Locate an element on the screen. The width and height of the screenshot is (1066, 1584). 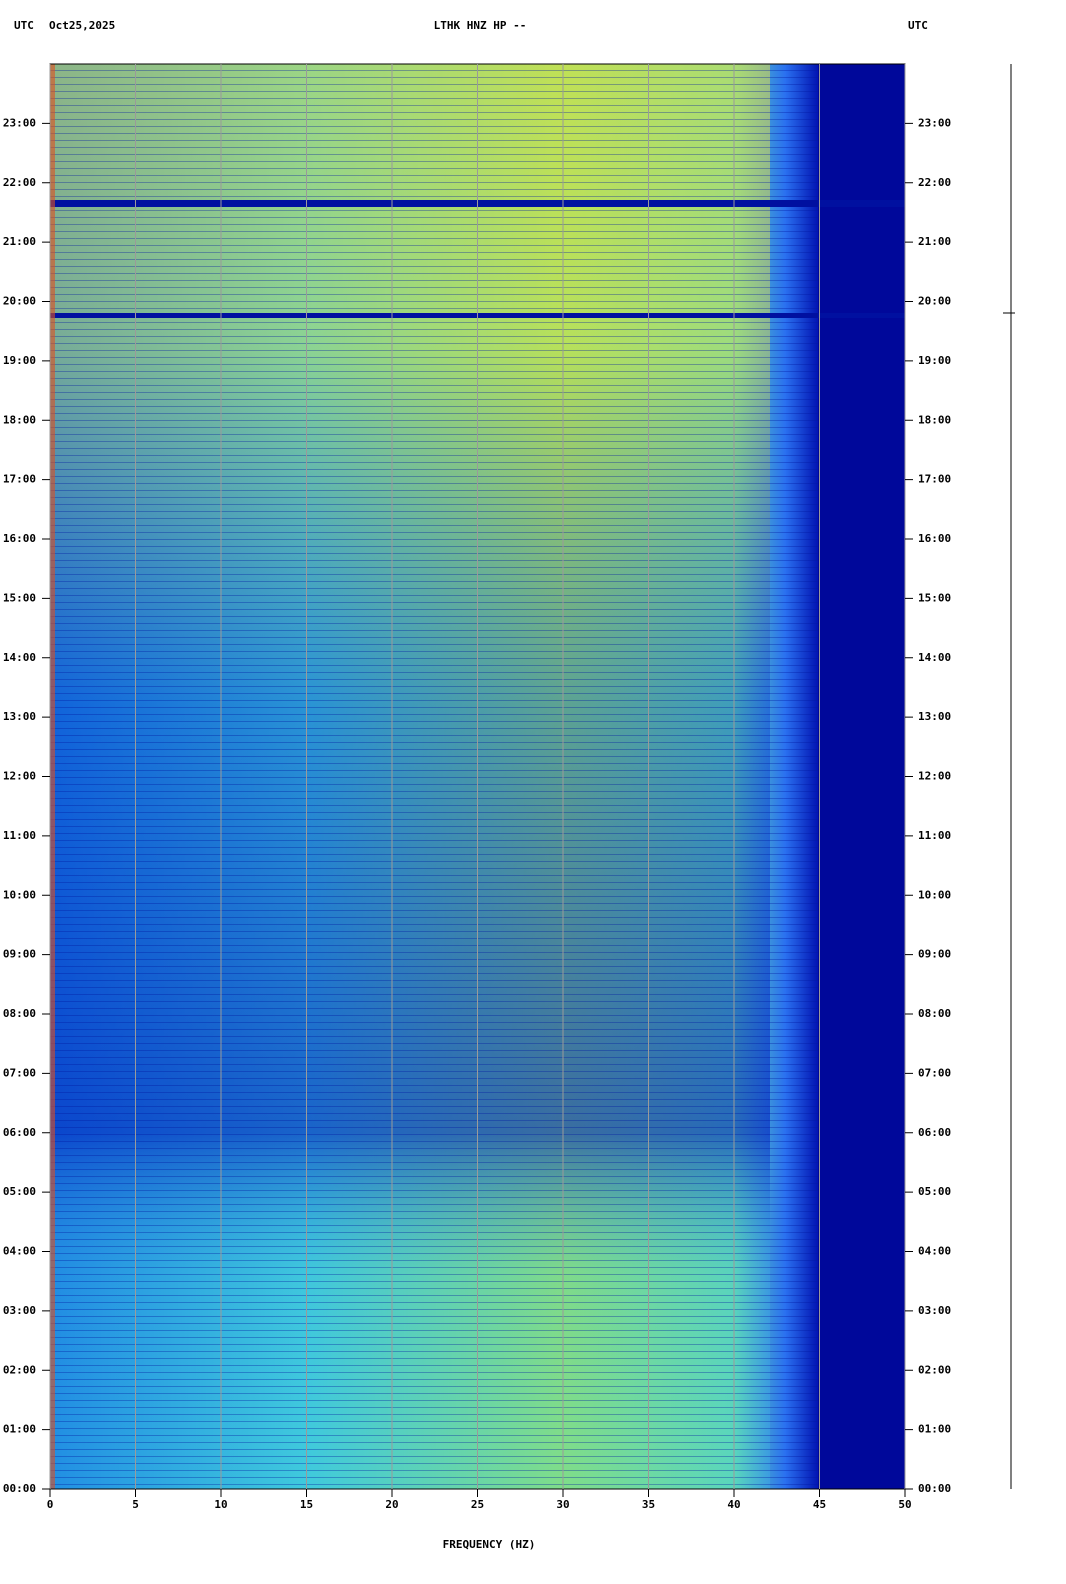
x-tick-label: 5 is located at coordinates (135, 1504).